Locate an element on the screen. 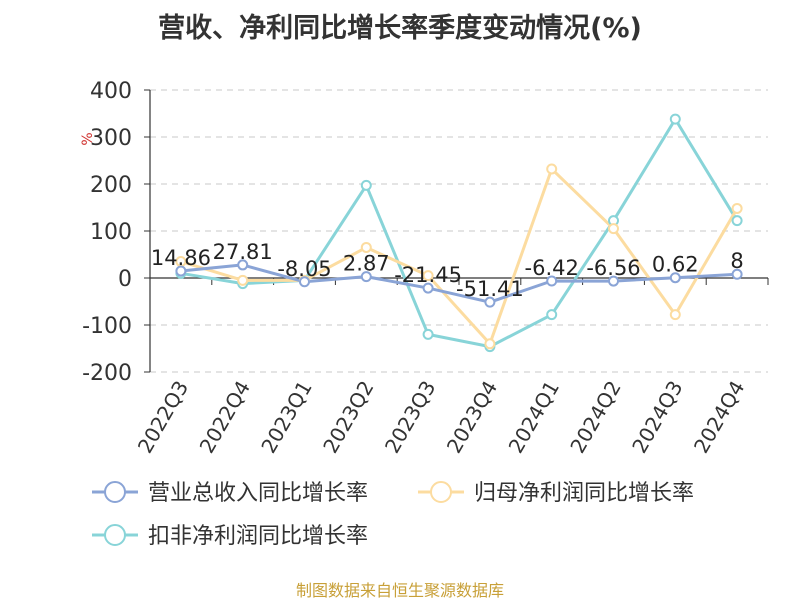 This screenshot has height=601, width=800. data-label: -8.05 is located at coordinates (304, 269).